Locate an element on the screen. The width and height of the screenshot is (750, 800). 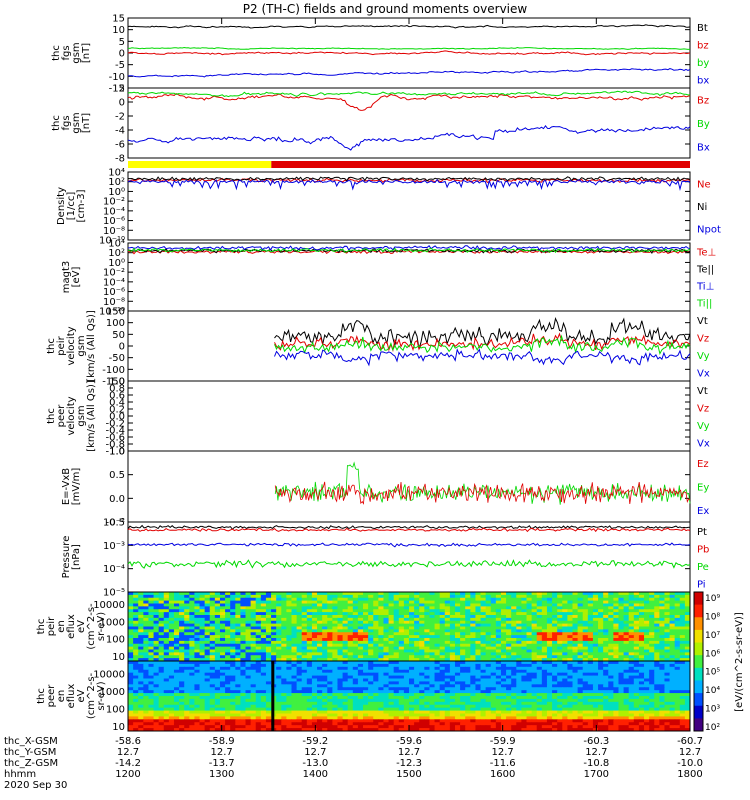
legend-fgs_dsl-1: By is located at coordinates (703, 124).